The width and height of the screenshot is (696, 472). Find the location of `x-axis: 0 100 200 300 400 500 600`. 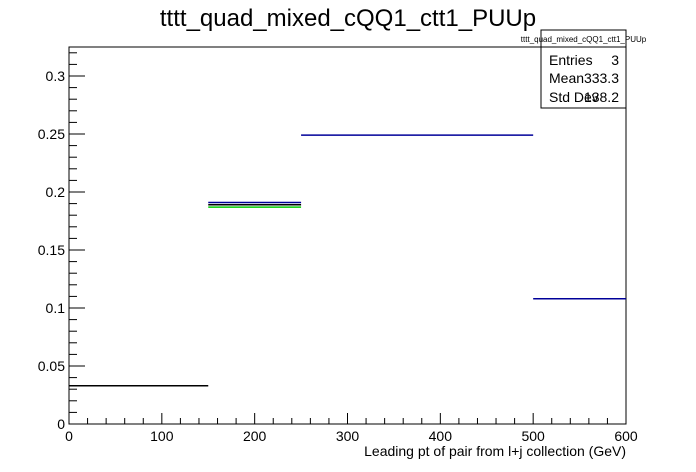

x-axis: 0 100 200 300 400 500 600 is located at coordinates (351, 428).